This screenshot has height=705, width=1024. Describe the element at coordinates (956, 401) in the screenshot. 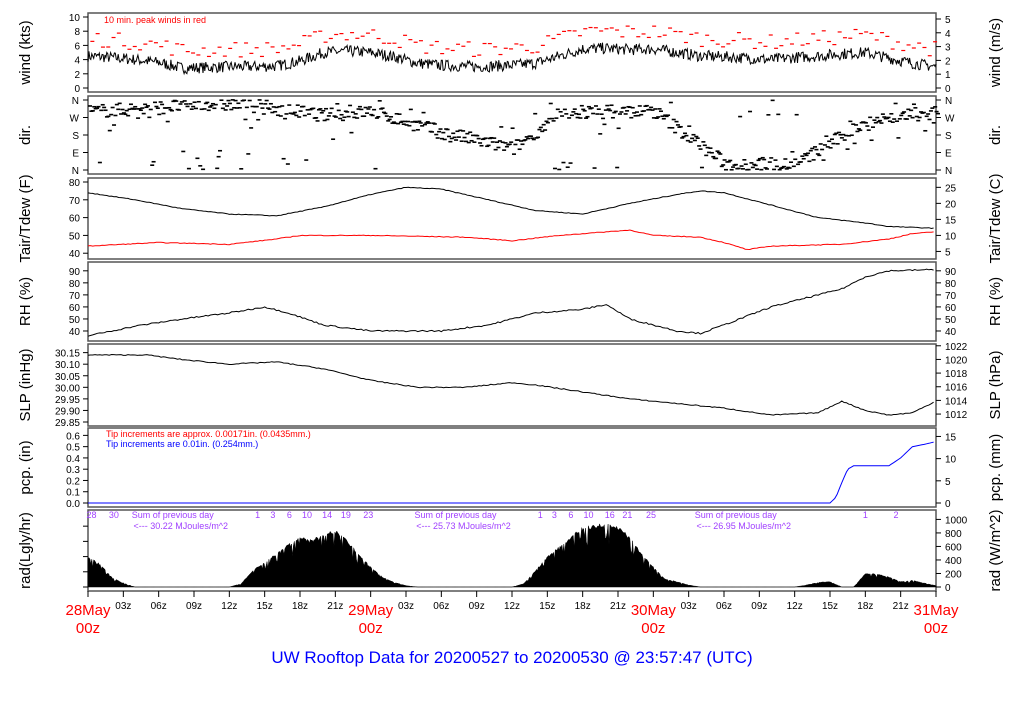

I see `slp-ytick-label-right: 1014` at that location.